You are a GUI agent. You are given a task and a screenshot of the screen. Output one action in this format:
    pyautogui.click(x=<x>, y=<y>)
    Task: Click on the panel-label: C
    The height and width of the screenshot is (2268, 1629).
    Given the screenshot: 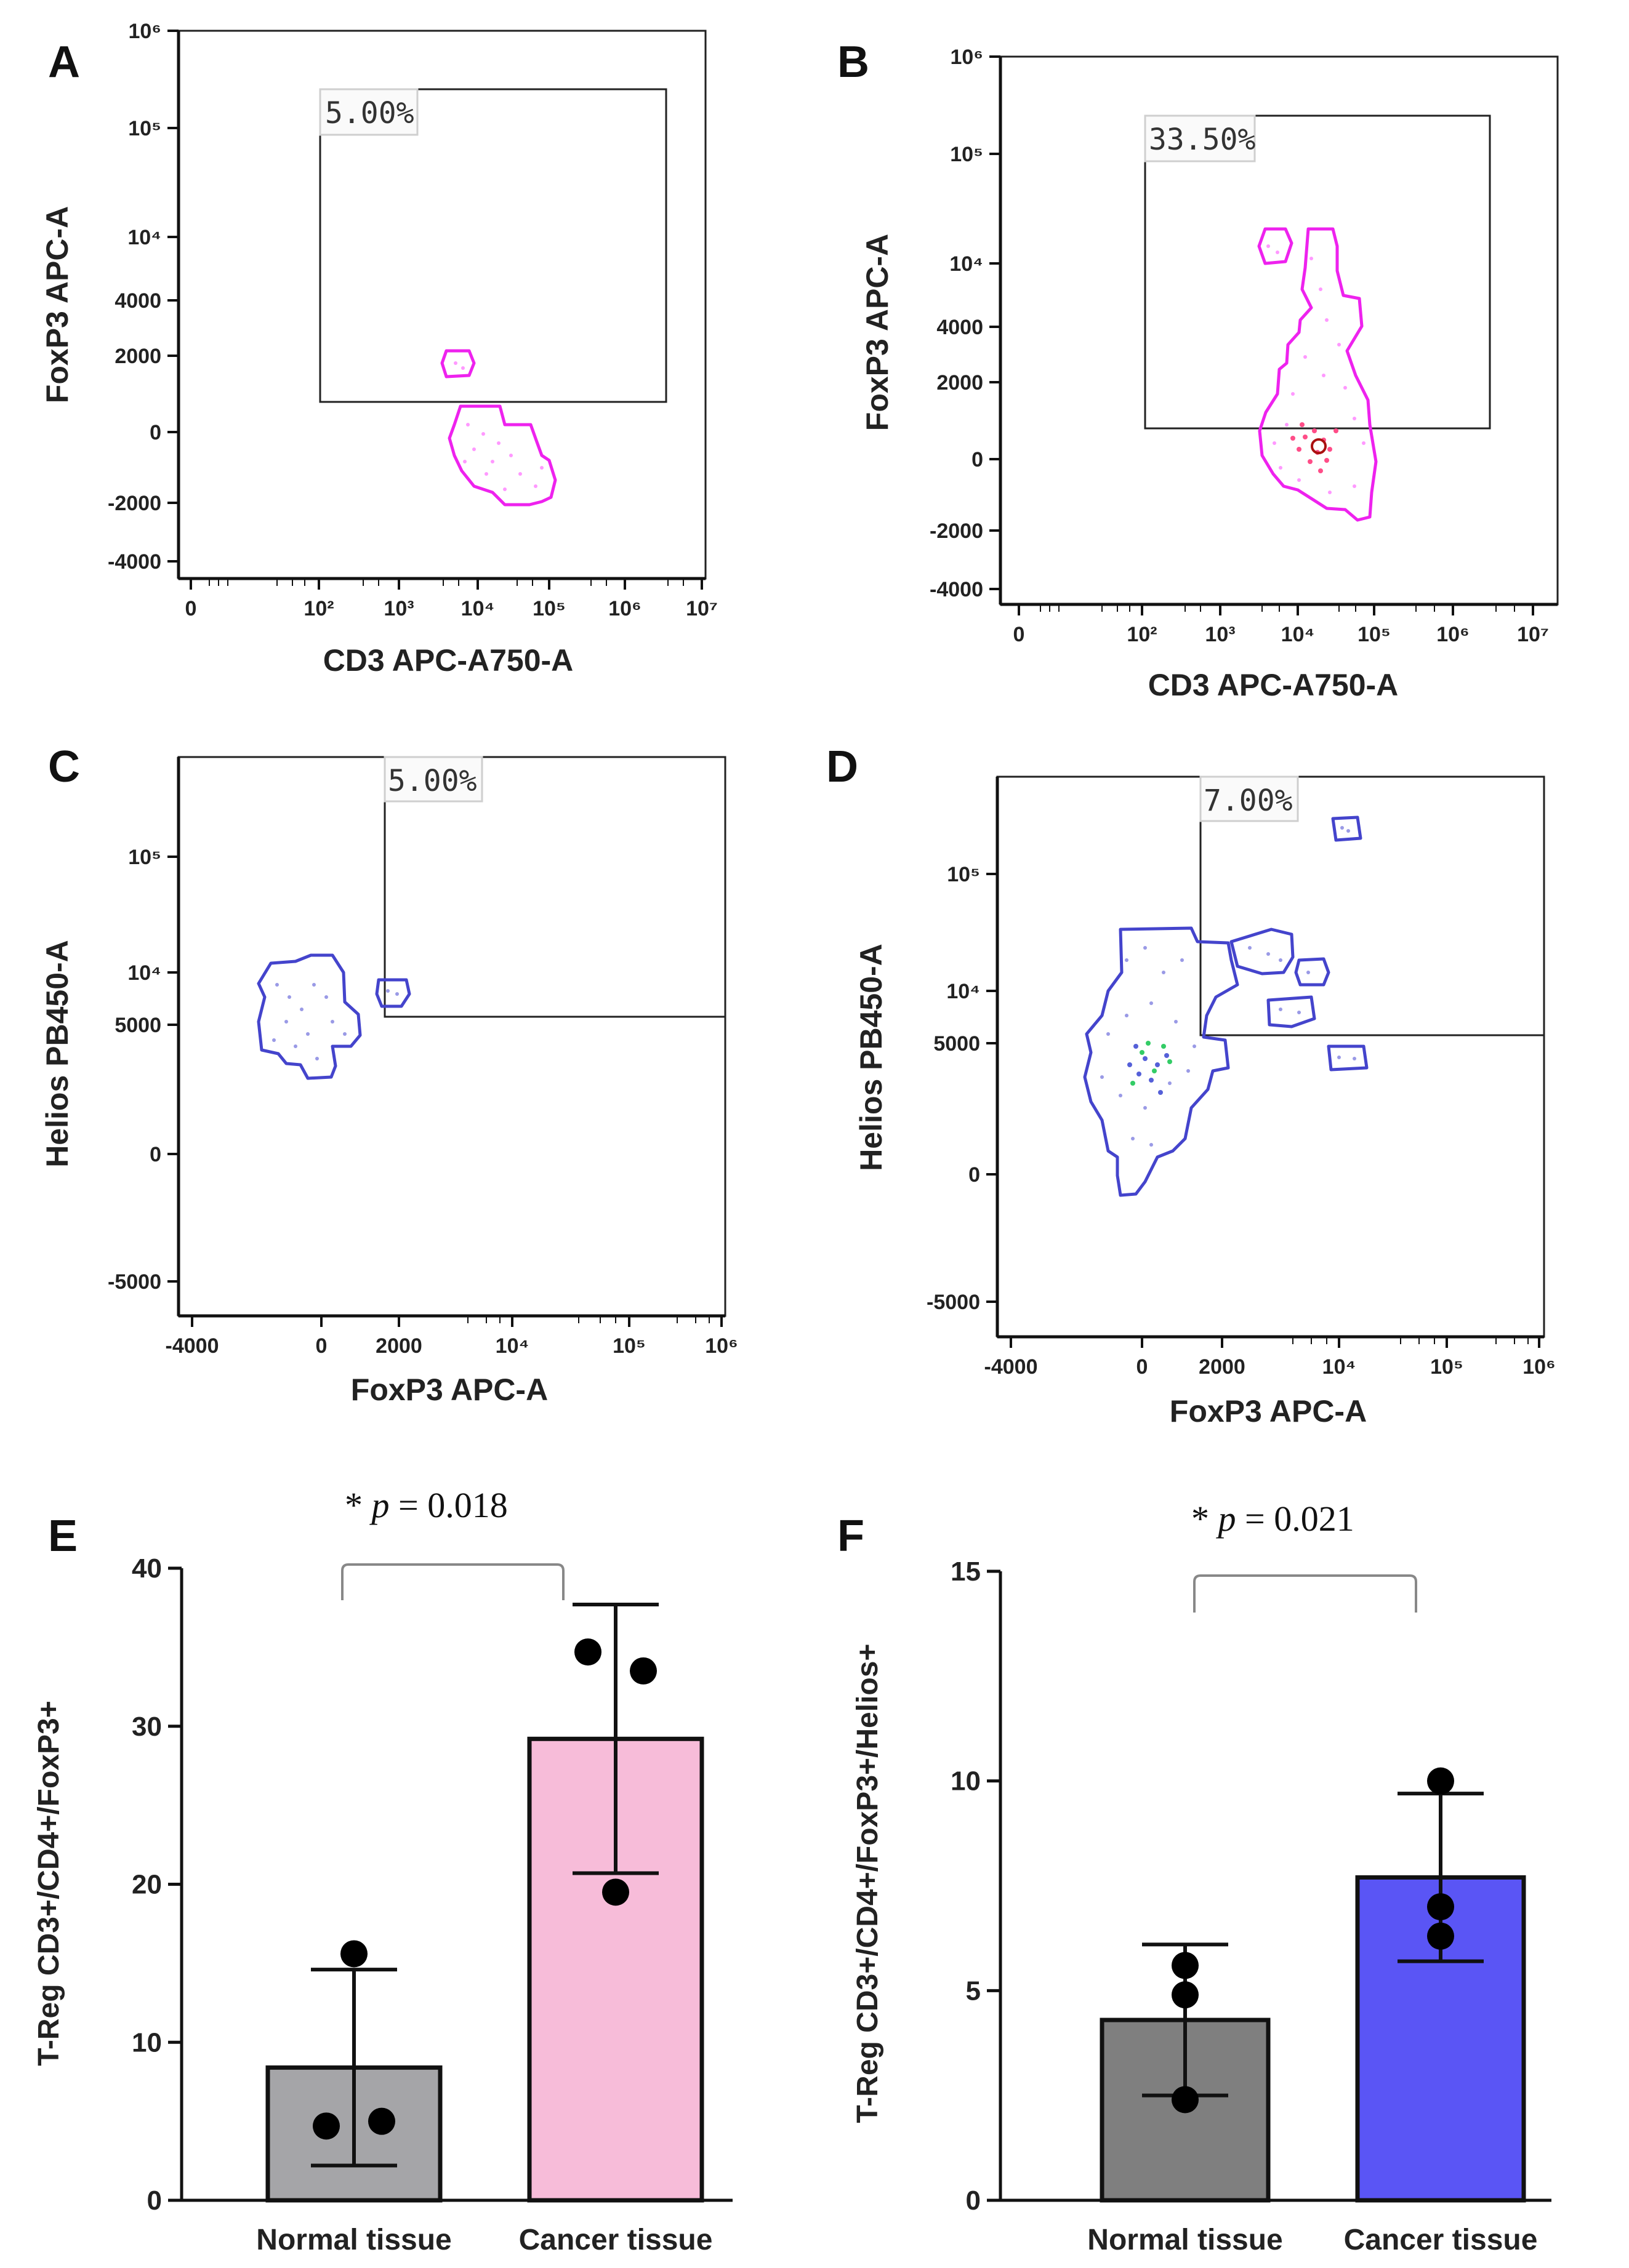 What is the action you would take?
    pyautogui.click(x=64, y=766)
    